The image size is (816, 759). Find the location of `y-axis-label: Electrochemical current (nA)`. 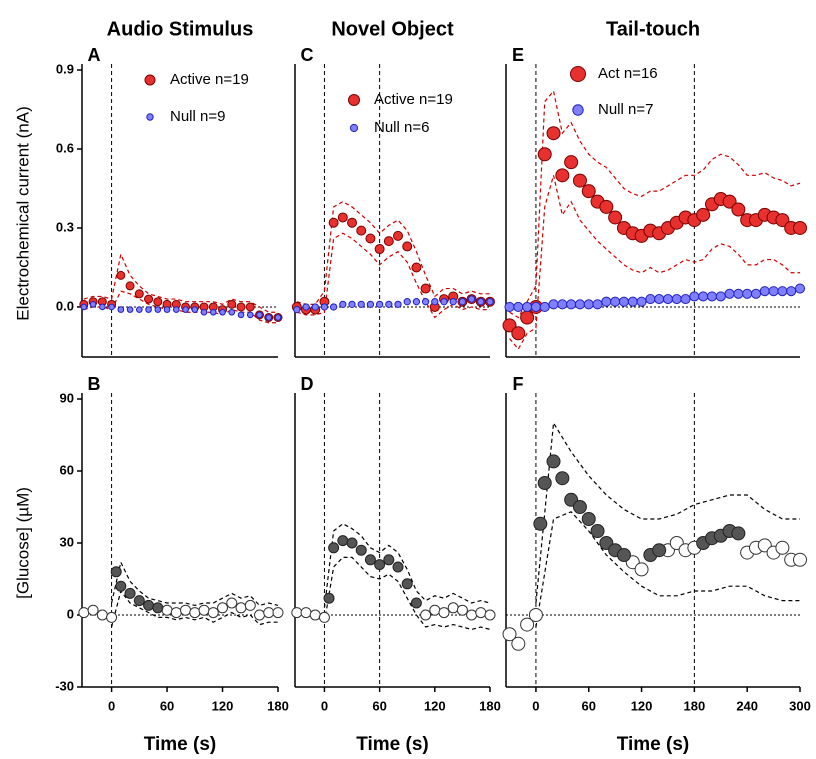

y-axis-label: Electrochemical current (nA) is located at coordinates (22, 213).